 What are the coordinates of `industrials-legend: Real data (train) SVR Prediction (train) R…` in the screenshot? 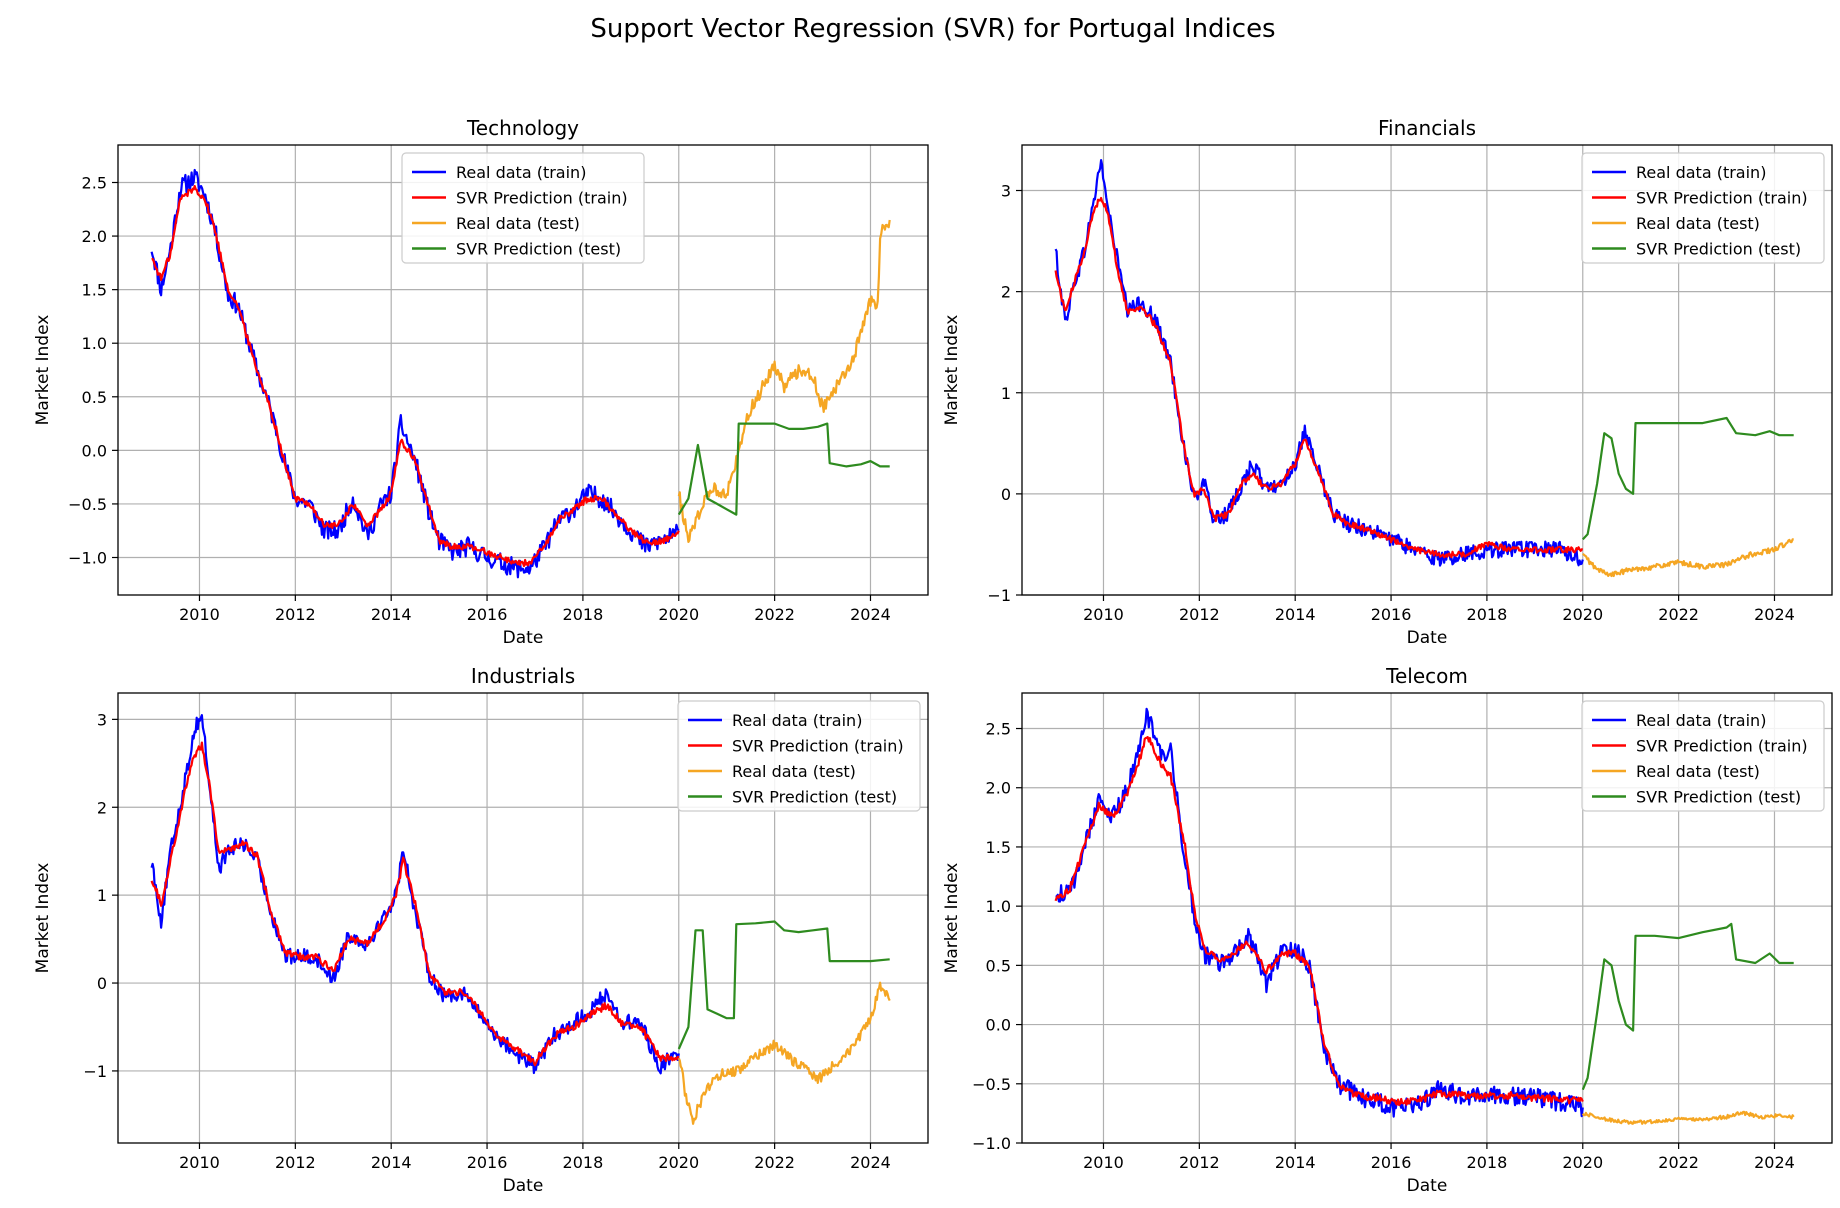 It's located at (799, 756).